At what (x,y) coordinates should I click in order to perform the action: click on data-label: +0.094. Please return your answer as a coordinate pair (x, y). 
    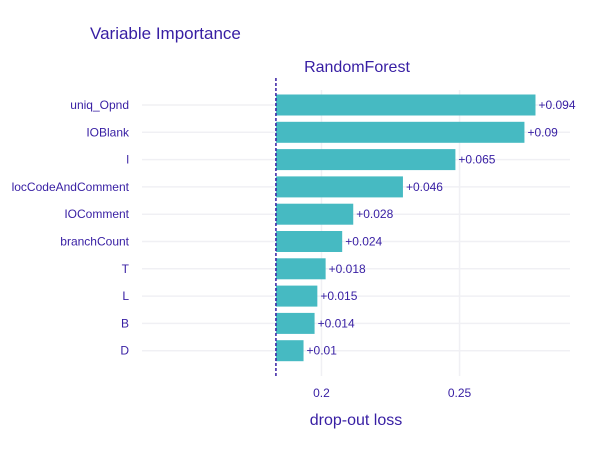
    Looking at the image, I should click on (556, 105).